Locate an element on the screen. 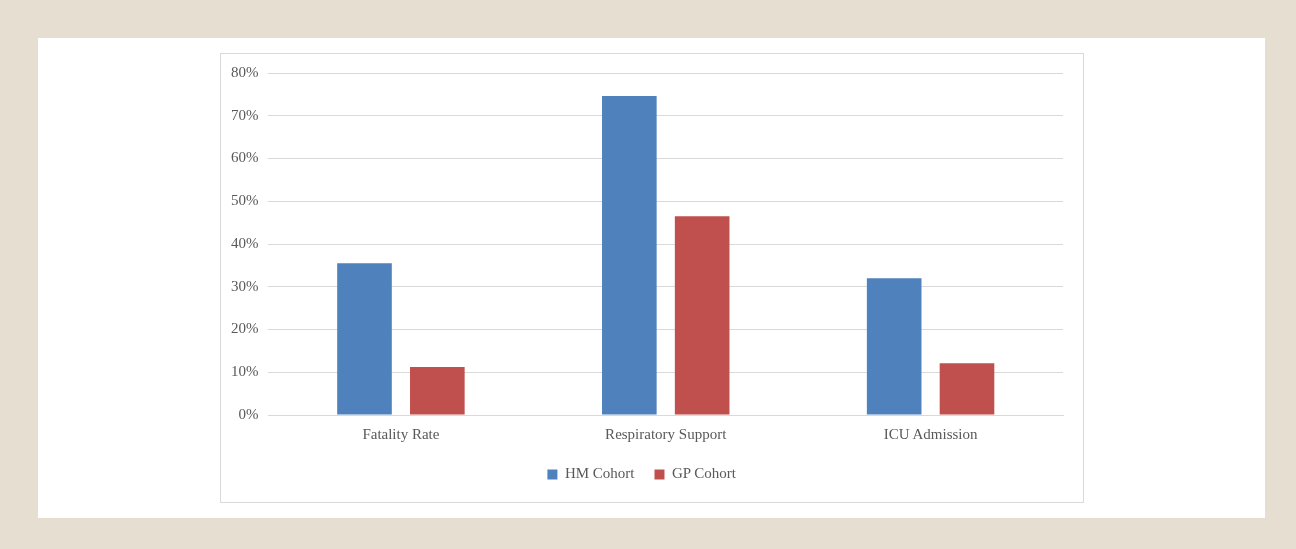  y-tick-label: 50% is located at coordinates (245, 200).